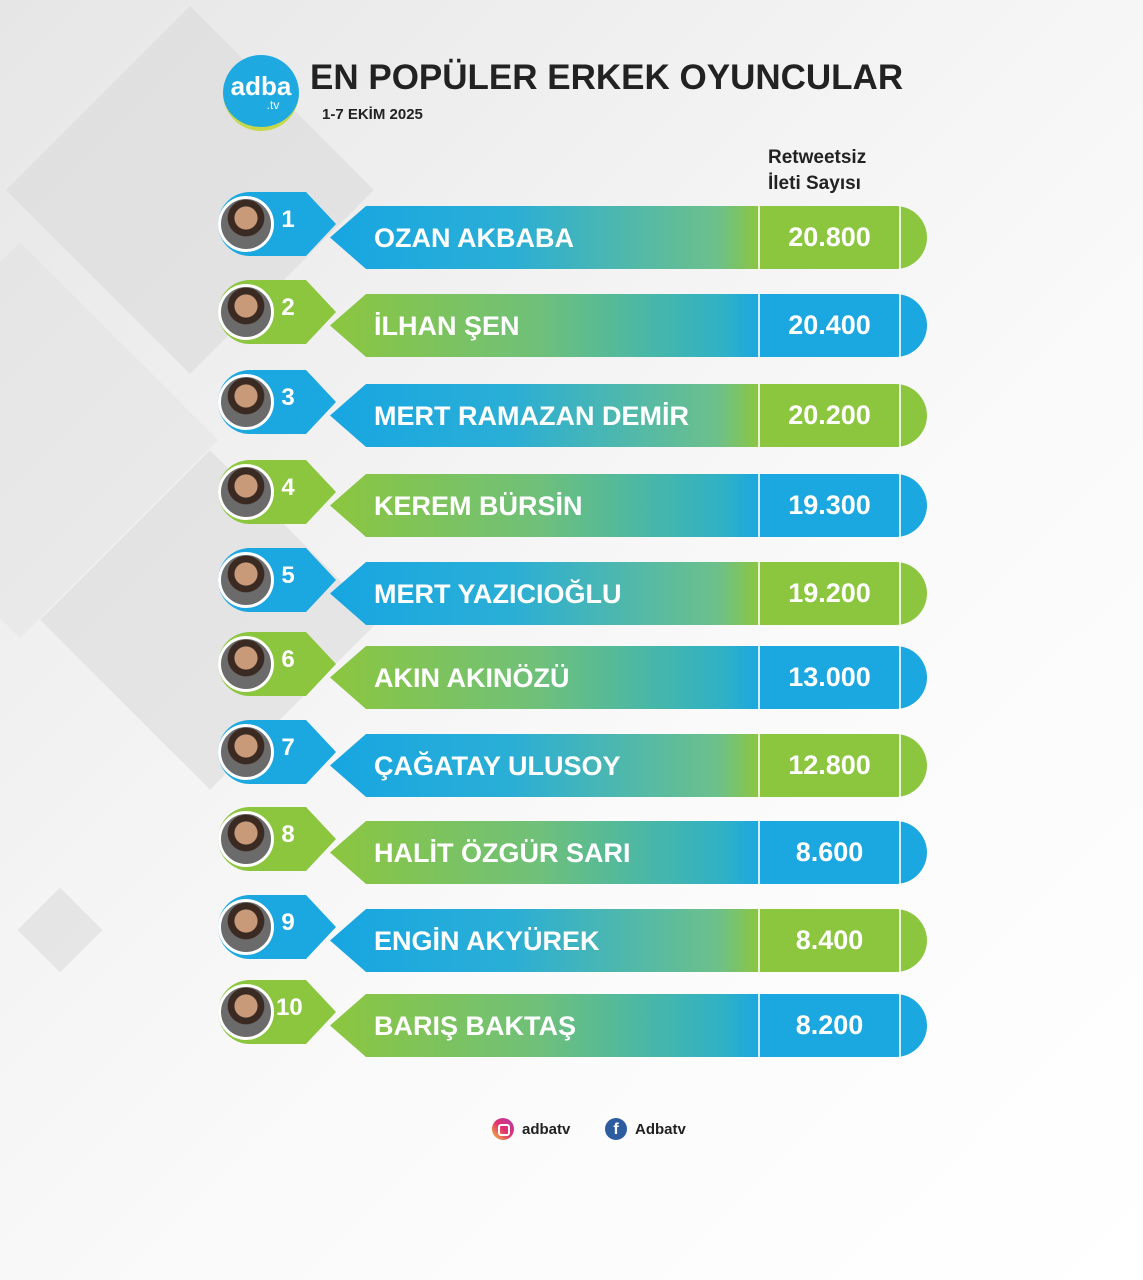 The height and width of the screenshot is (1280, 1143). I want to click on post-count: 8.200, so click(829, 1025).